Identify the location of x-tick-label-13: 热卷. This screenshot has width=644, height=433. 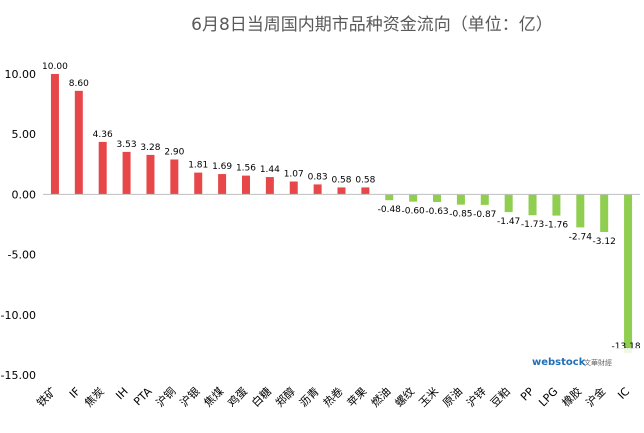
(332, 396).